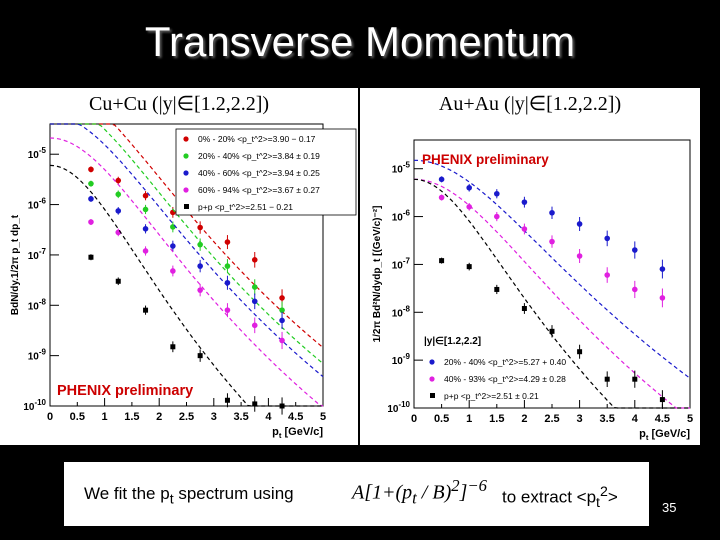 The width and height of the screenshot is (720, 540). Describe the element at coordinates (598, 503) in the screenshot. I see `fit-text-2-sub: t` at that location.